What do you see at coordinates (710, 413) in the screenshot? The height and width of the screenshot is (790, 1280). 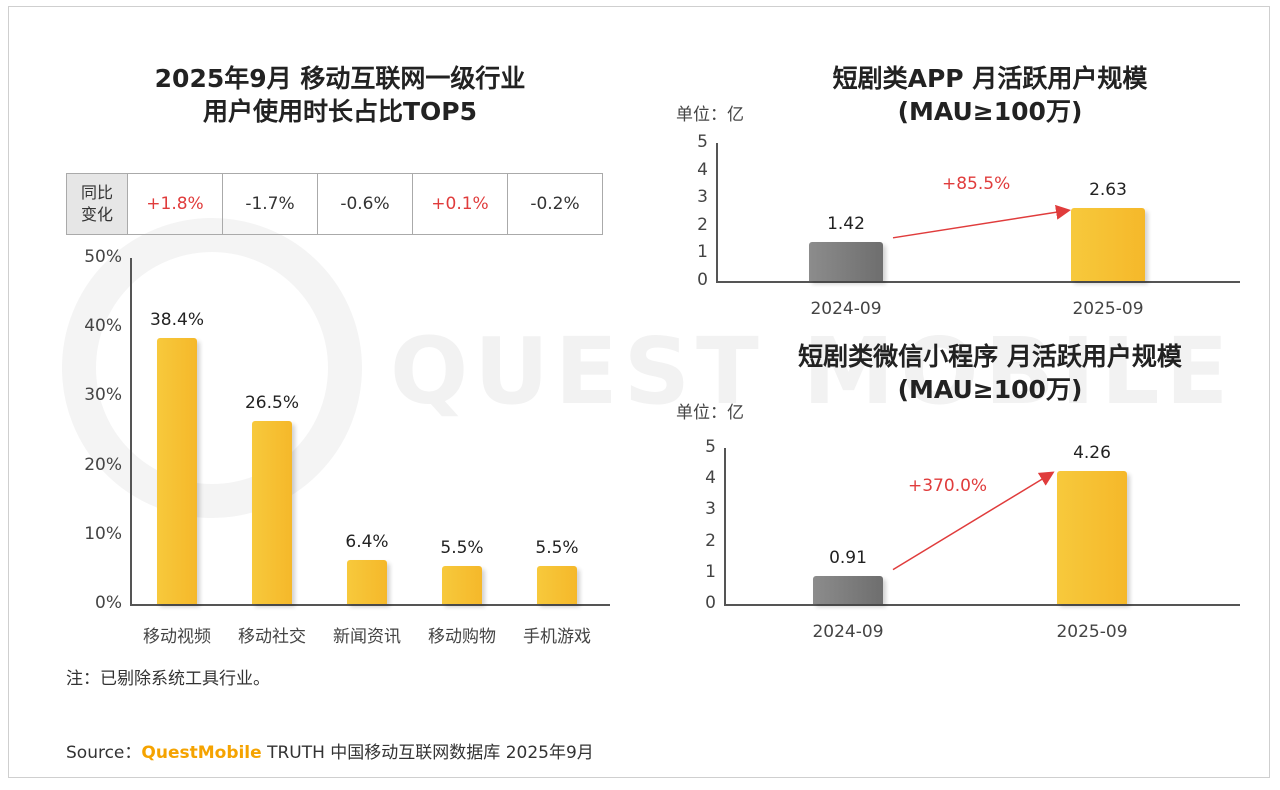 I see `mini-unit-label: 单位：亿` at bounding box center [710, 413].